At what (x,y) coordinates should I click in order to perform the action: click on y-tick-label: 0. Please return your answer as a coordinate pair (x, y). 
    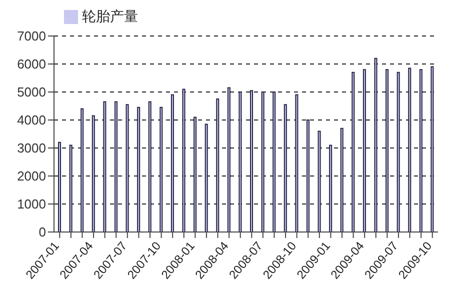
    Looking at the image, I should click on (42, 232).